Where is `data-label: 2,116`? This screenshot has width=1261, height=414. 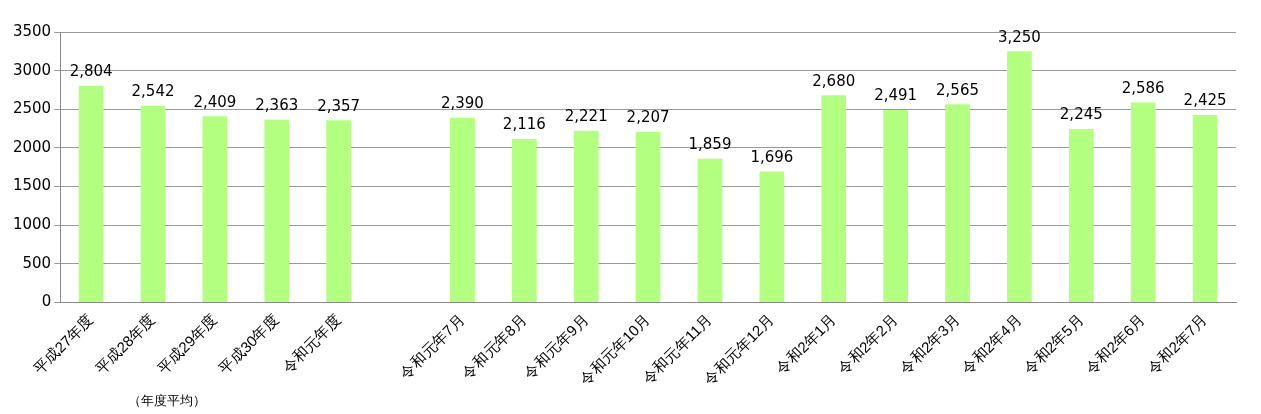
data-label: 2,116 is located at coordinates (524, 124).